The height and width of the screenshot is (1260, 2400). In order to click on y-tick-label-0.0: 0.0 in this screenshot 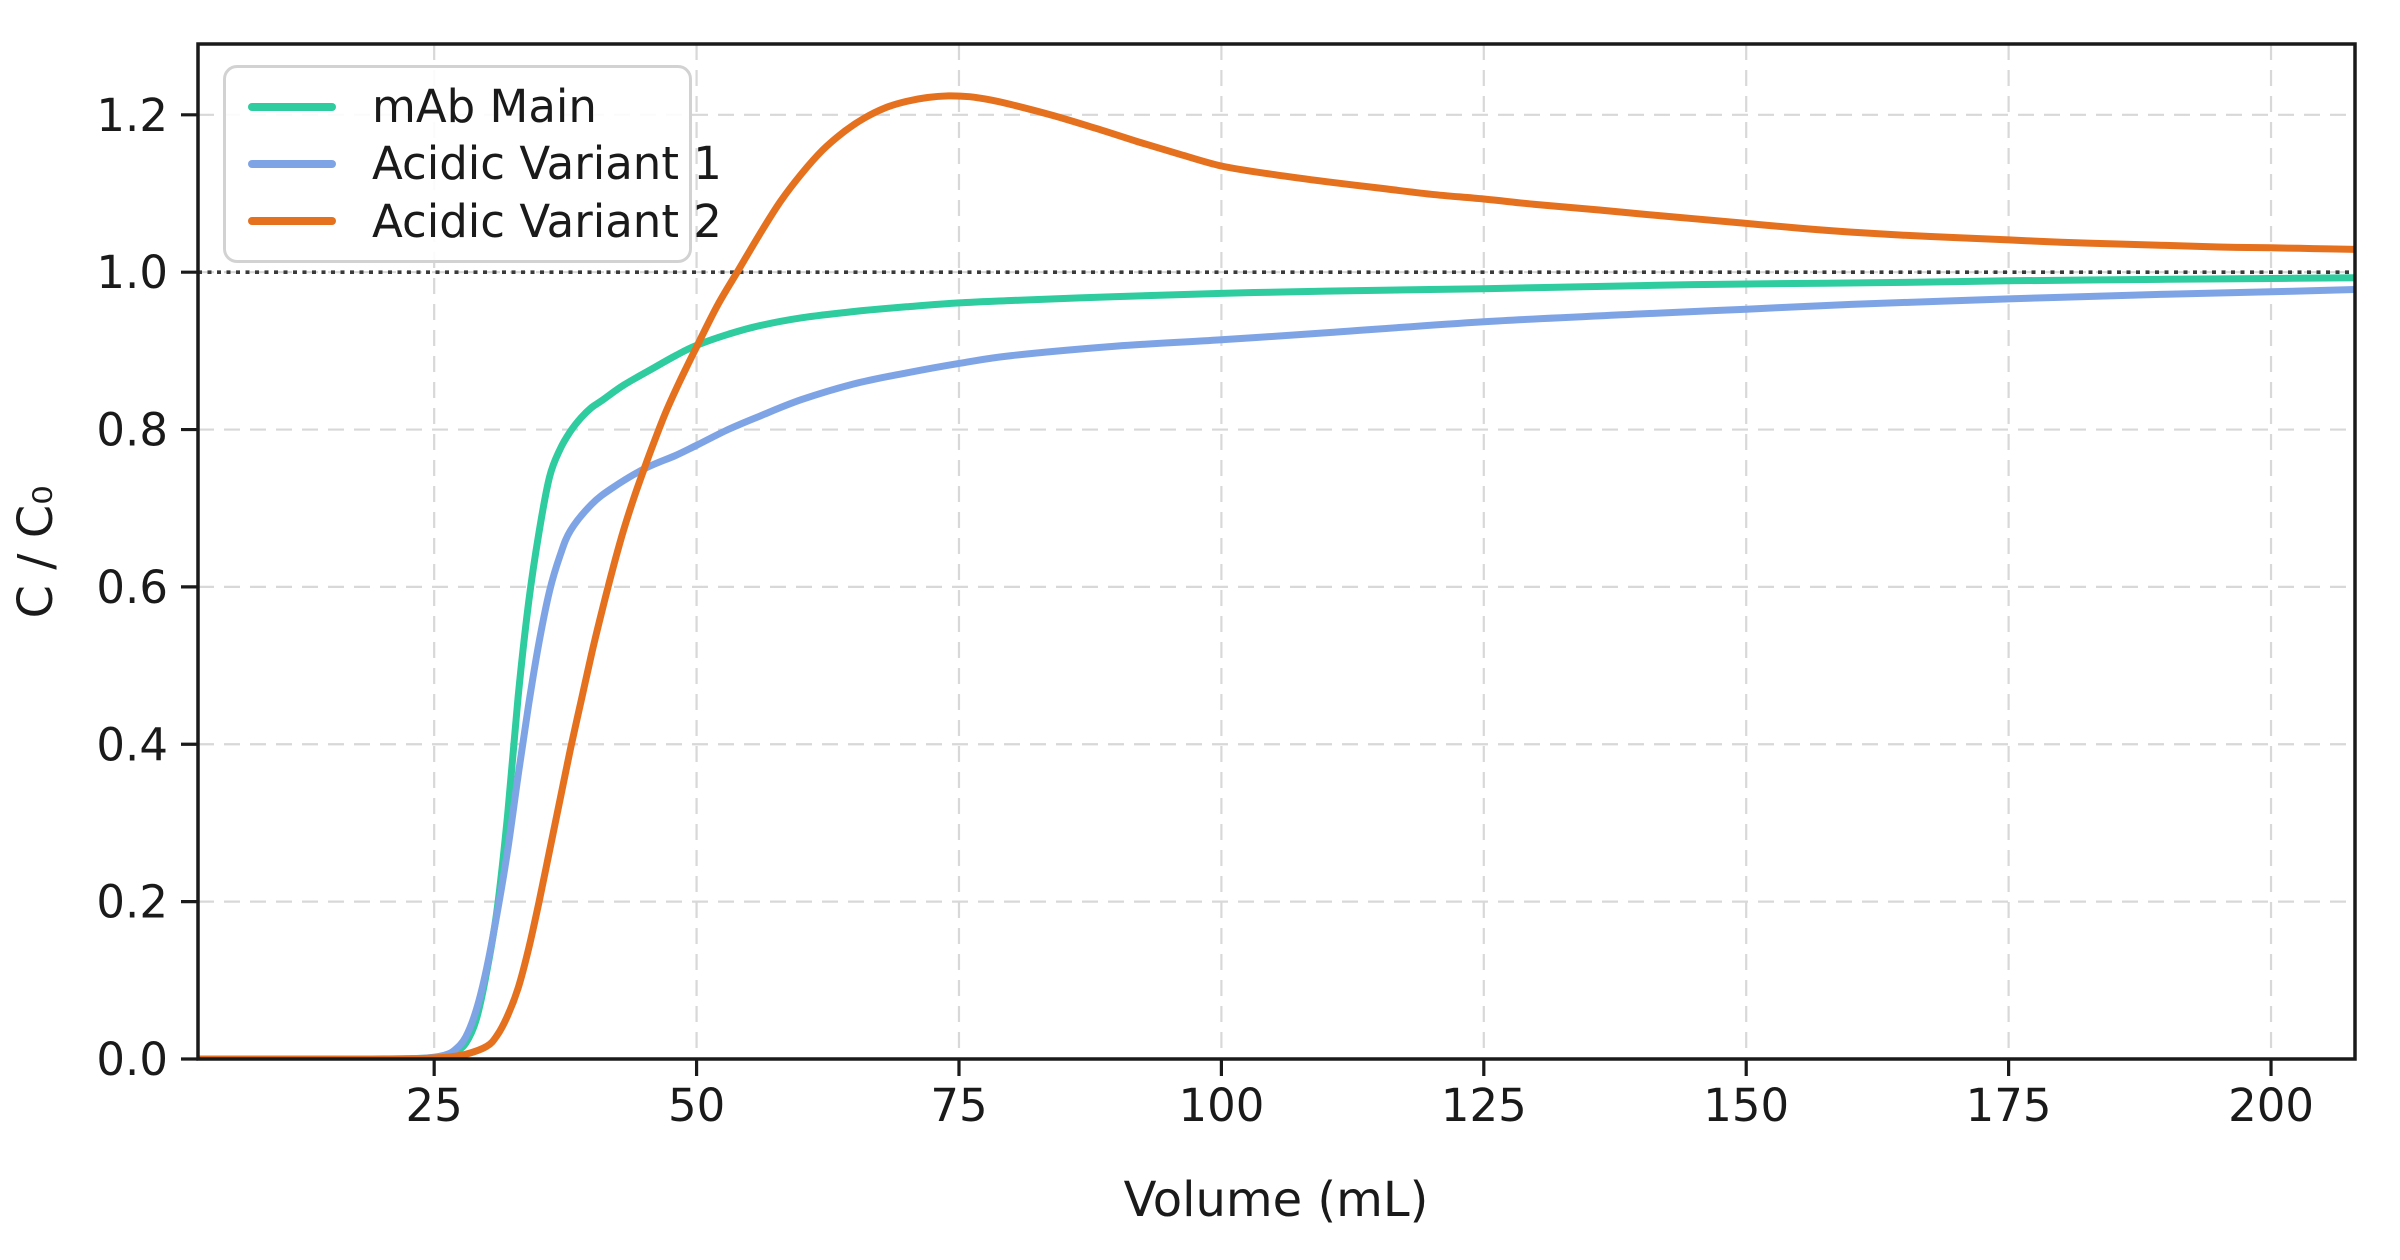, I will do `click(132, 1059)`.